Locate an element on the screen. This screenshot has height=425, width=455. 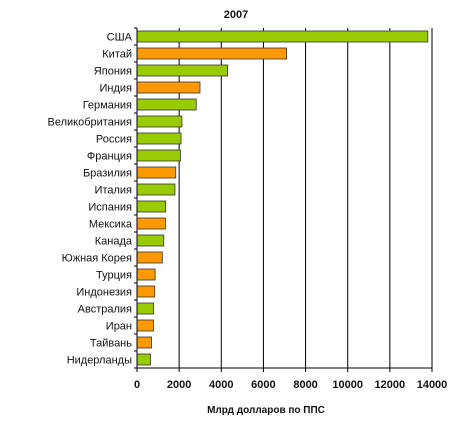
category-label: Китай is located at coordinates (117, 55).